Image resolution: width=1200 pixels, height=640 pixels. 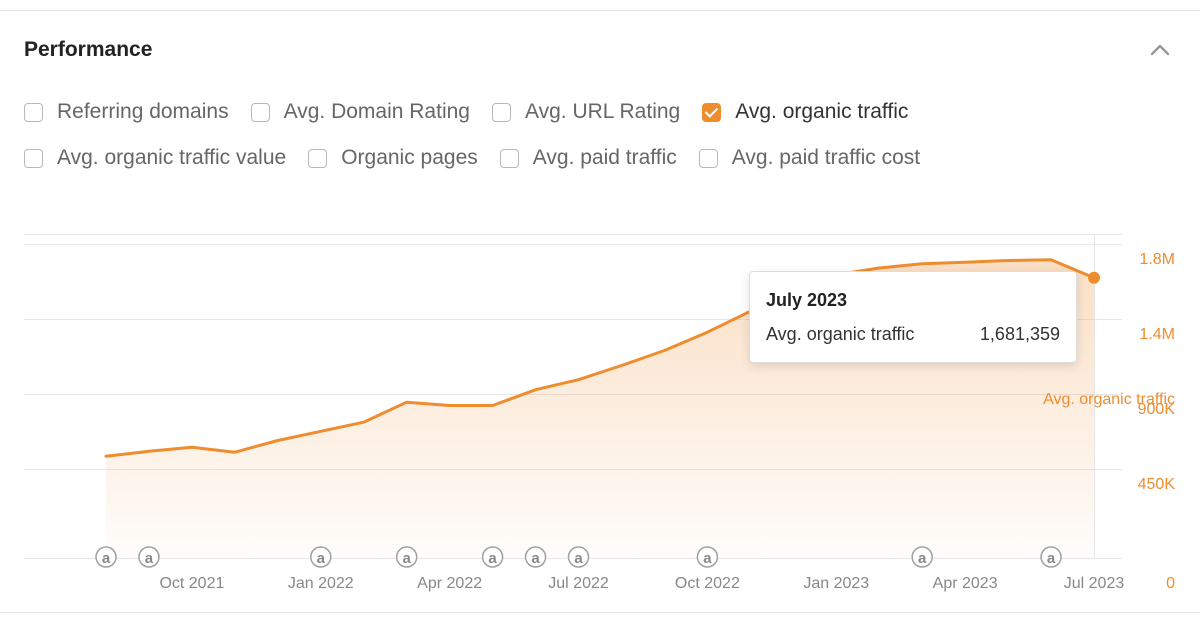 I want to click on metric-avg-paid-traffic: Avg. paid traffic, so click(x=588, y=158).